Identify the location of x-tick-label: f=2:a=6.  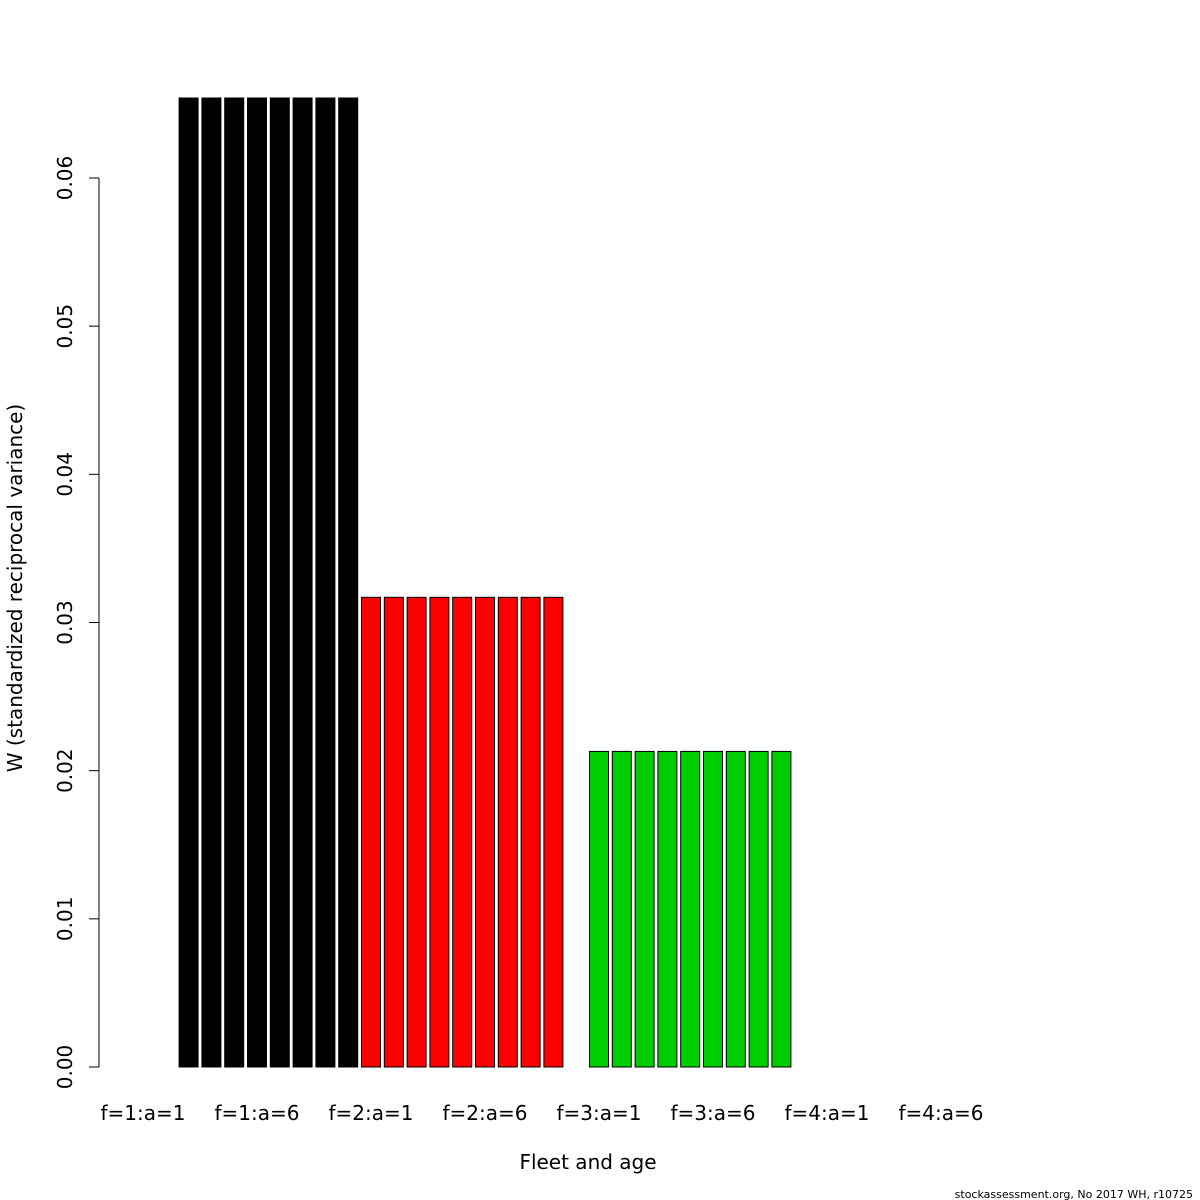
(485, 1113).